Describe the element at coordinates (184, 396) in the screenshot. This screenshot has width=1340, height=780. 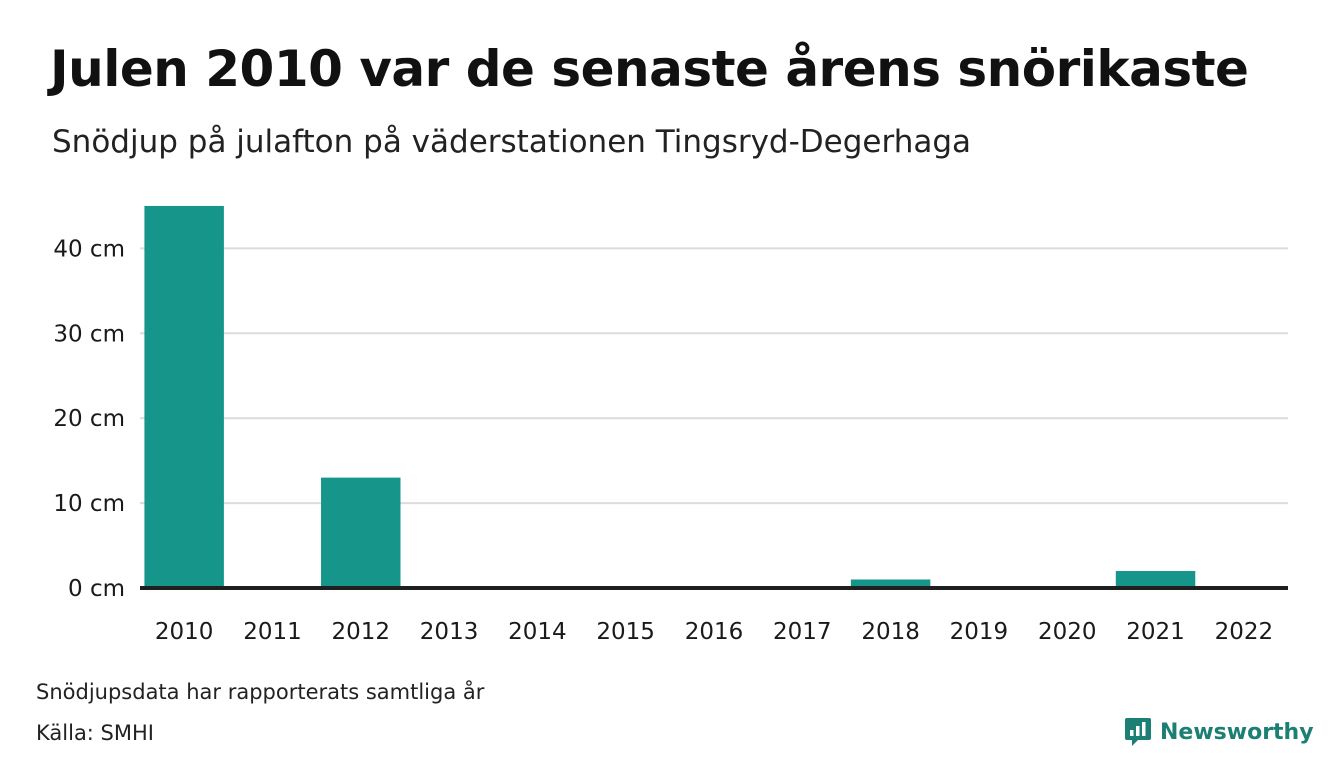
I see `bar-2010` at that location.